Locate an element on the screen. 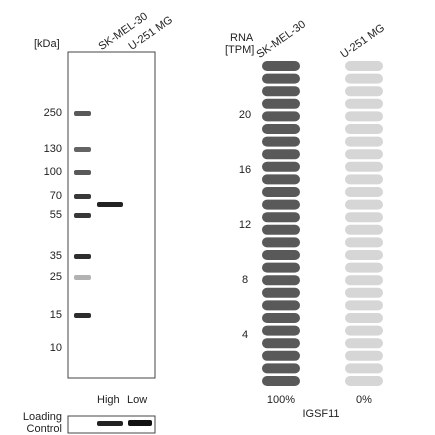  rna-tick-label: 8 is located at coordinates (245, 280).